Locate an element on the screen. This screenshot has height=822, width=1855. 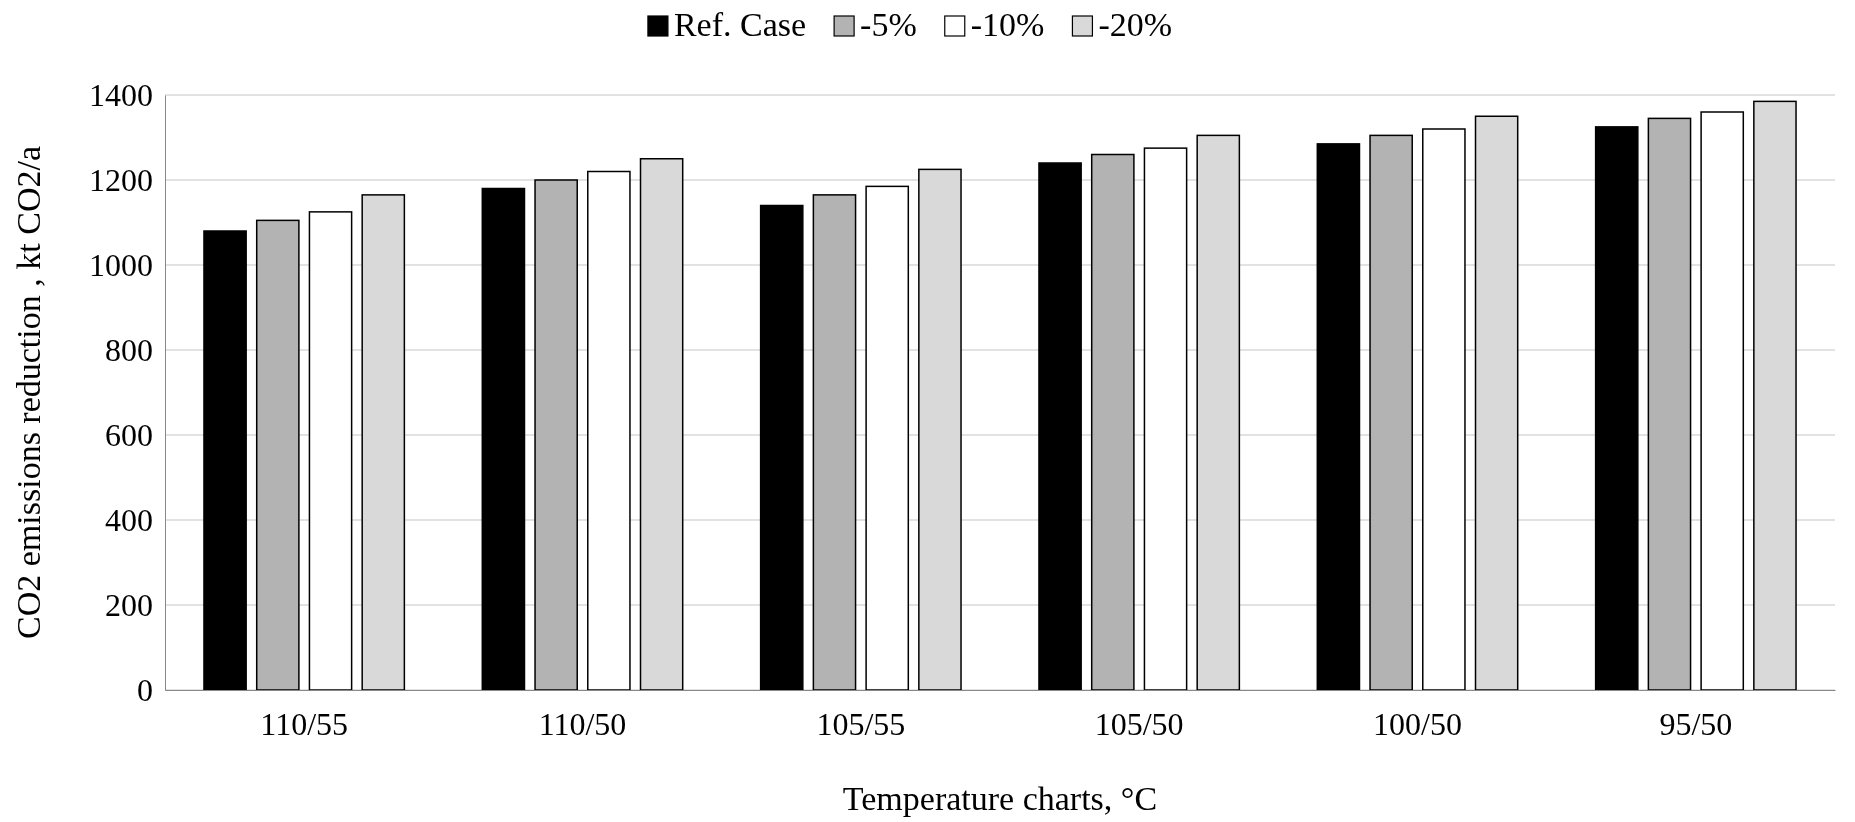
y-tick-label: 1000 is located at coordinates (121, 264).